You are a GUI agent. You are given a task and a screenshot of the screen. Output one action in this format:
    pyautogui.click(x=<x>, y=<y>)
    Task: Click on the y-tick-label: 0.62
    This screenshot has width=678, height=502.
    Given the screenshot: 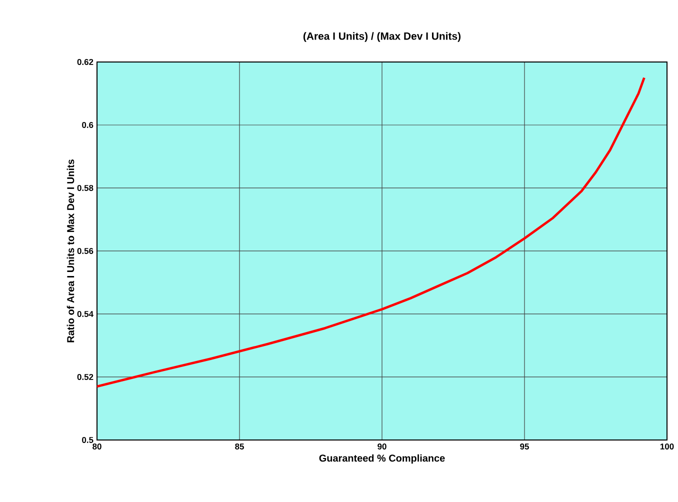 What is the action you would take?
    pyautogui.click(x=85, y=61)
    